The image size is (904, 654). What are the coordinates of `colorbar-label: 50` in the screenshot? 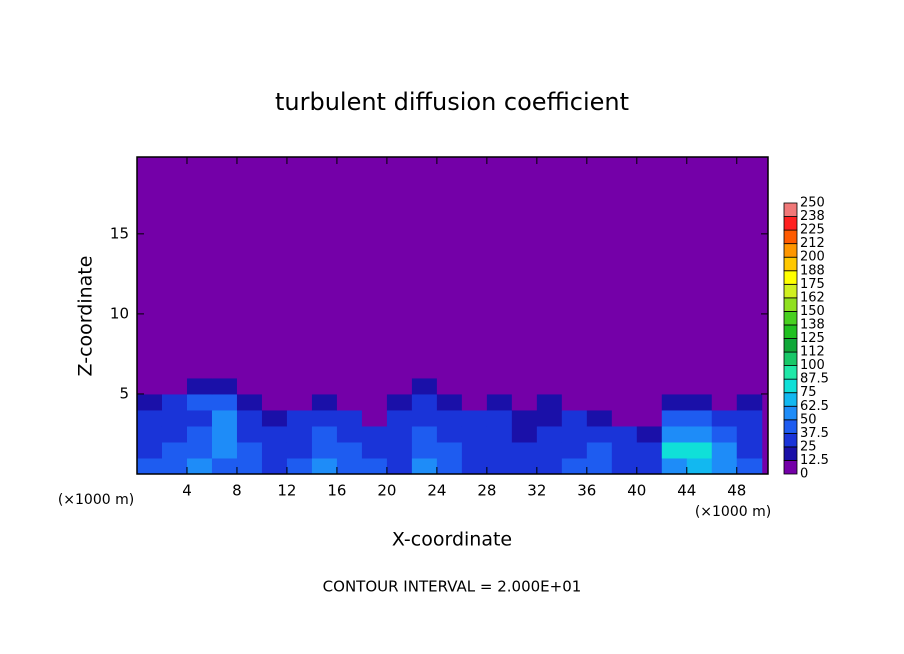 It's located at (808, 419).